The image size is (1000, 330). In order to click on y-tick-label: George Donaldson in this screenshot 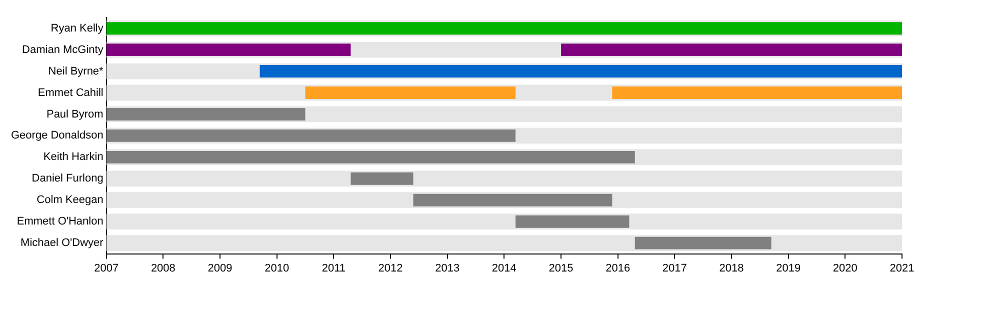, I will do `click(57, 136)`.